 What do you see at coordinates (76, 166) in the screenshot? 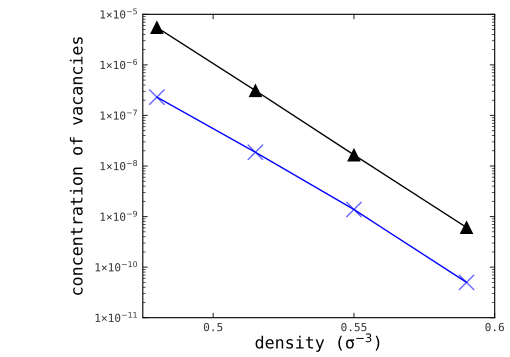
I see `y-axis-title: concentration of vacancies` at bounding box center [76, 166].